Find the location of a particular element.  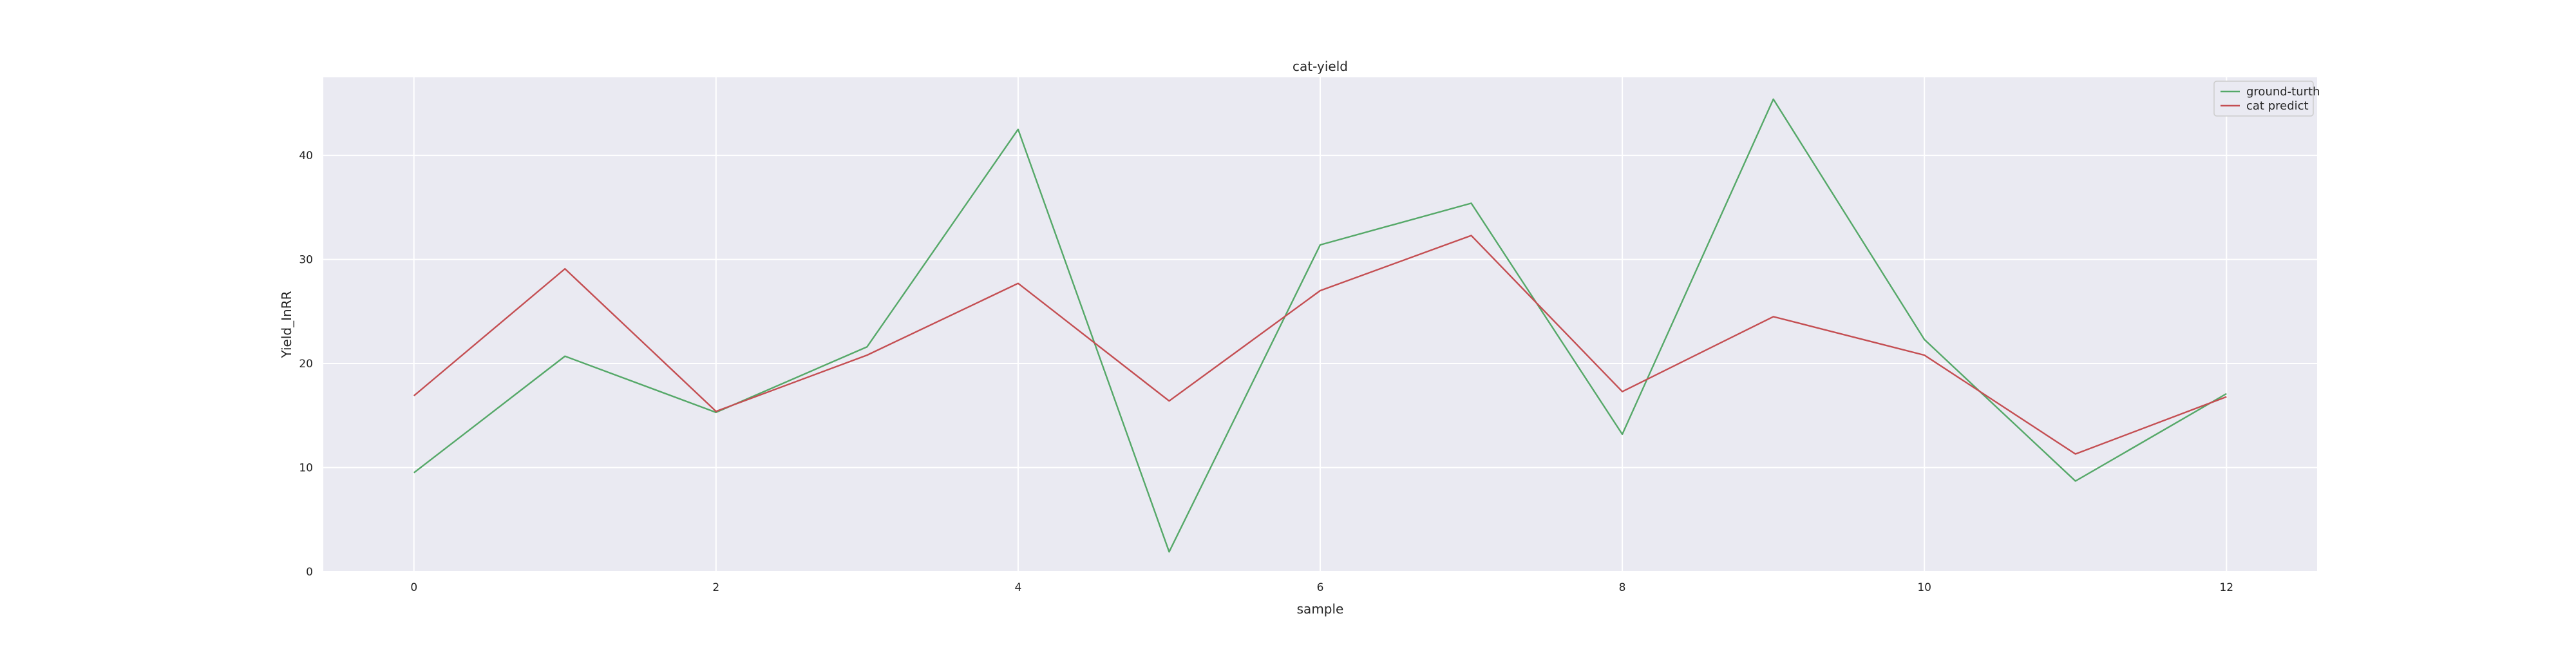

y-axis-ticks: 0 10 20 30 40 is located at coordinates (306, 364).